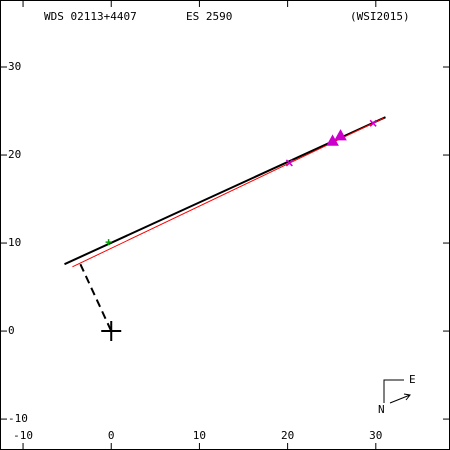 The height and width of the screenshot is (450, 450). Describe the element at coordinates (199, 435) in the screenshot. I see `x-tick-label: 10` at that location.